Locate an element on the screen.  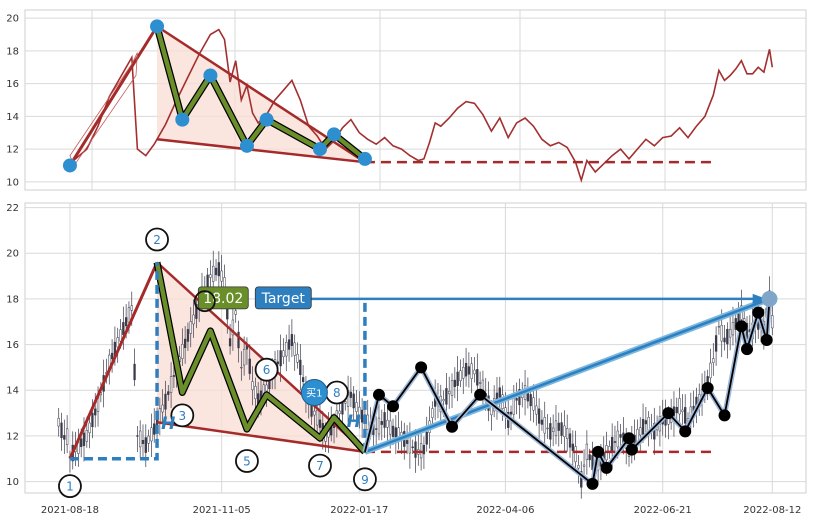
bottom-x-tick-label: 2022-06-21 is located at coordinates (663, 510).